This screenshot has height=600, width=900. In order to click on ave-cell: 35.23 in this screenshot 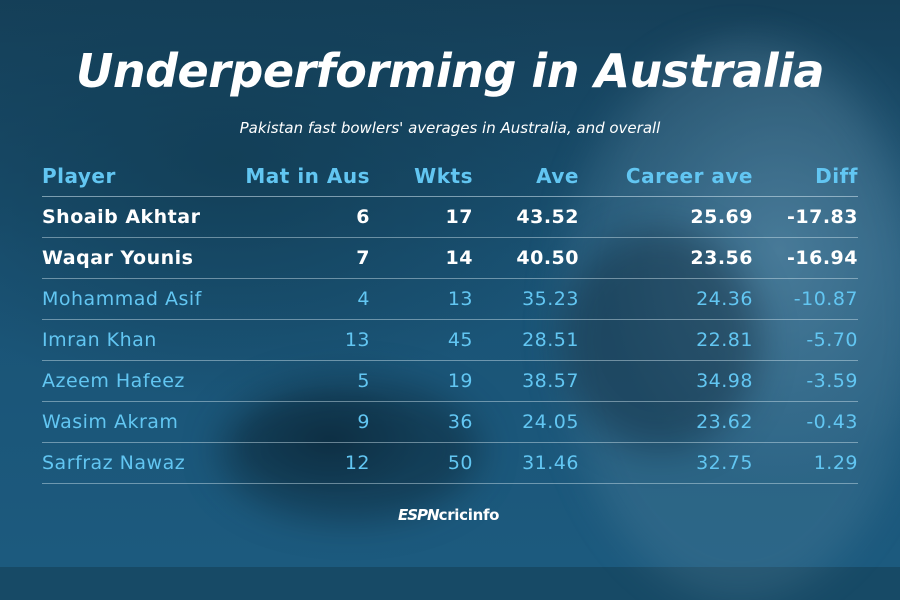, I will do `click(550, 299)`.